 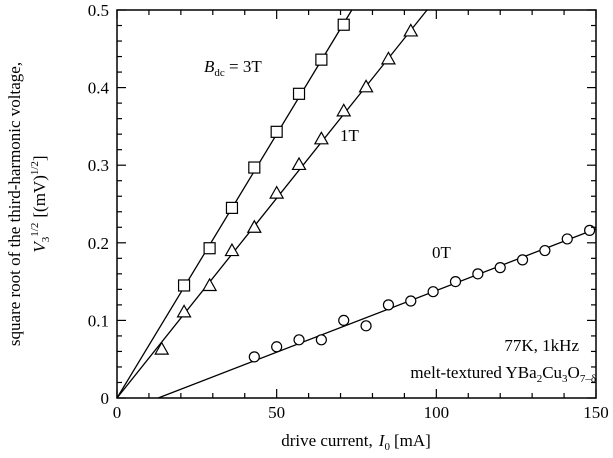 What do you see at coordinates (412, 440) in the screenshot?
I see `x-axis-label-unit: [mA]` at bounding box center [412, 440].